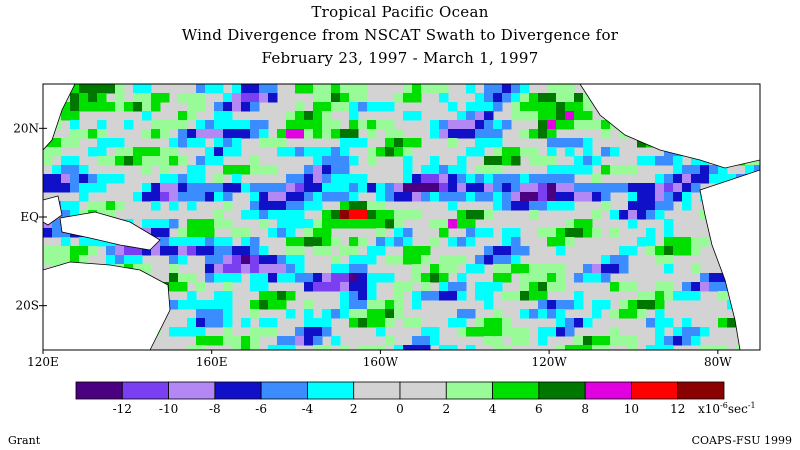 The height and width of the screenshot is (450, 800). Describe the element at coordinates (24, 440) in the screenshot. I see `footer-author: Grant` at that location.